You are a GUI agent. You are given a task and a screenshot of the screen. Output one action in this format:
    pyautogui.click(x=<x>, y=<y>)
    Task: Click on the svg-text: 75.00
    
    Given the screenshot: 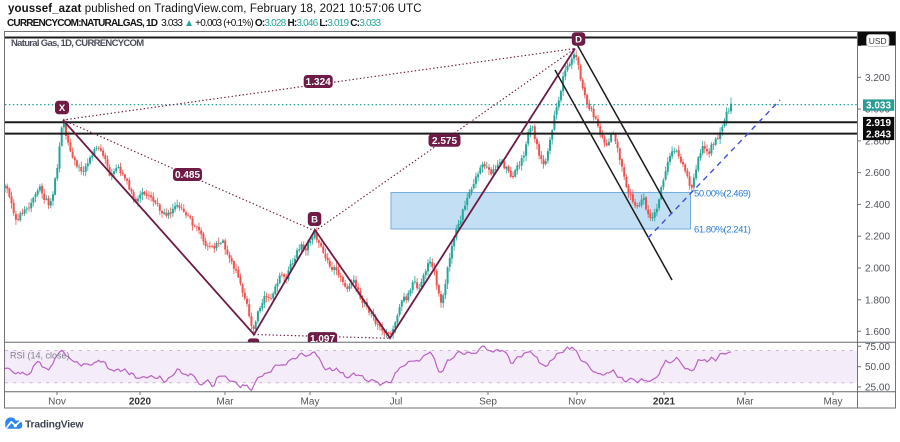 What is the action you would take?
    pyautogui.click(x=877, y=347)
    